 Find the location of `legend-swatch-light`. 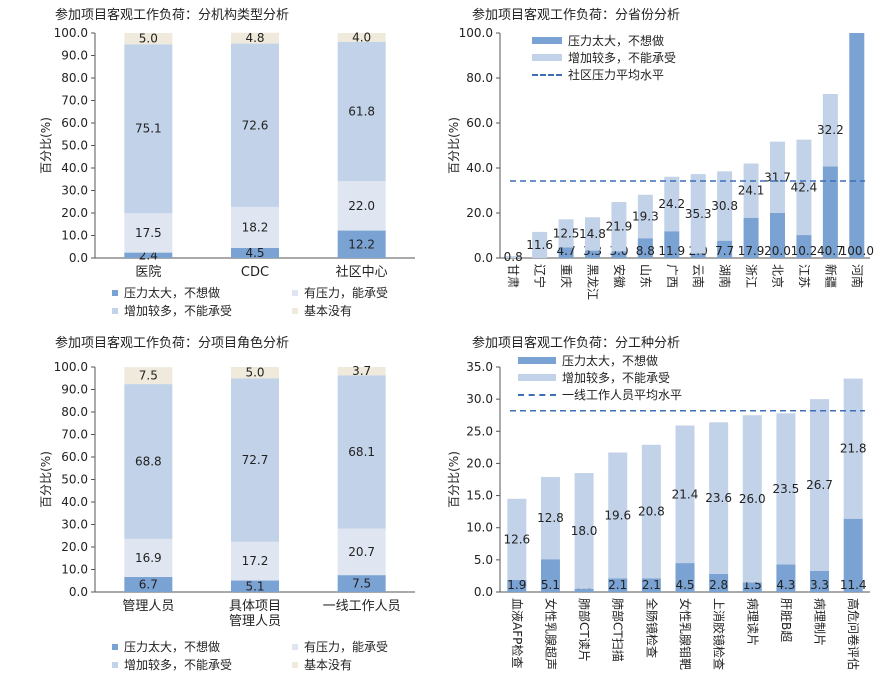

legend-swatch-light is located at coordinates (295, 292).